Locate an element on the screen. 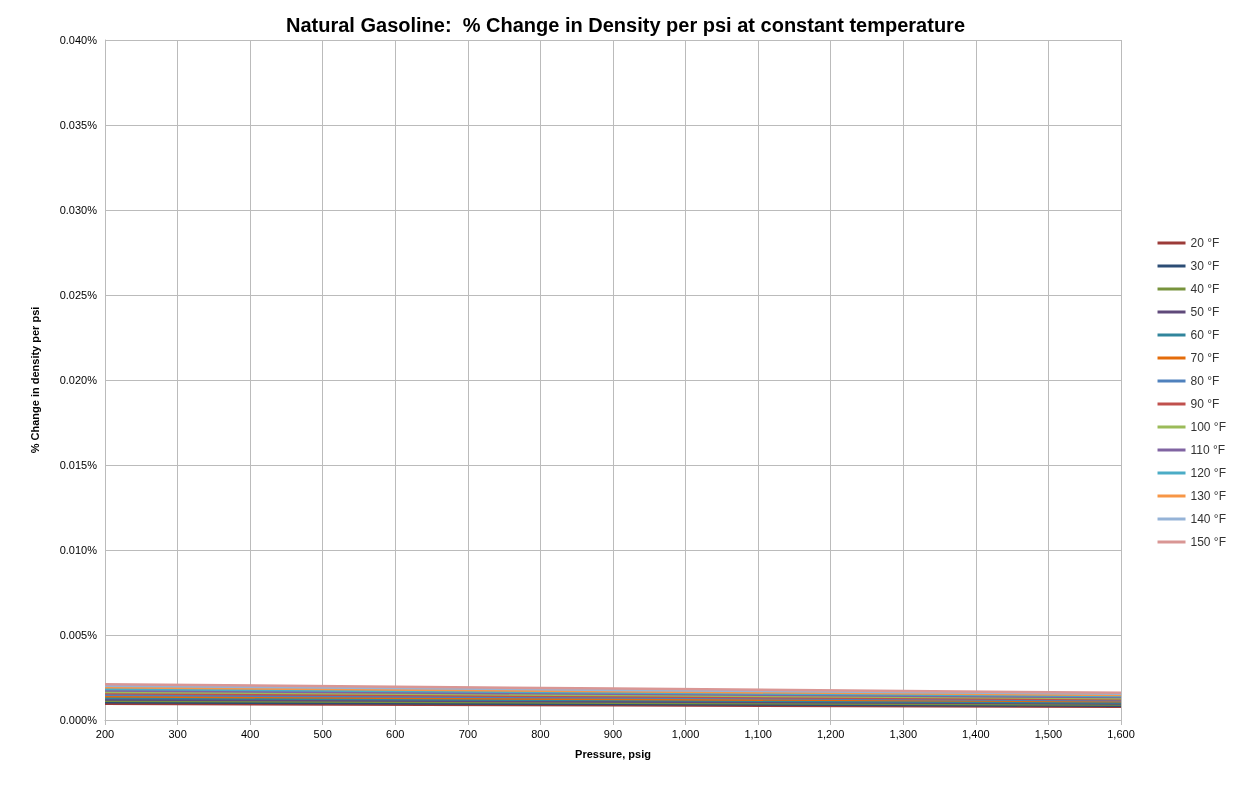  y-tick-label: 0.040% is located at coordinates (78, 40).